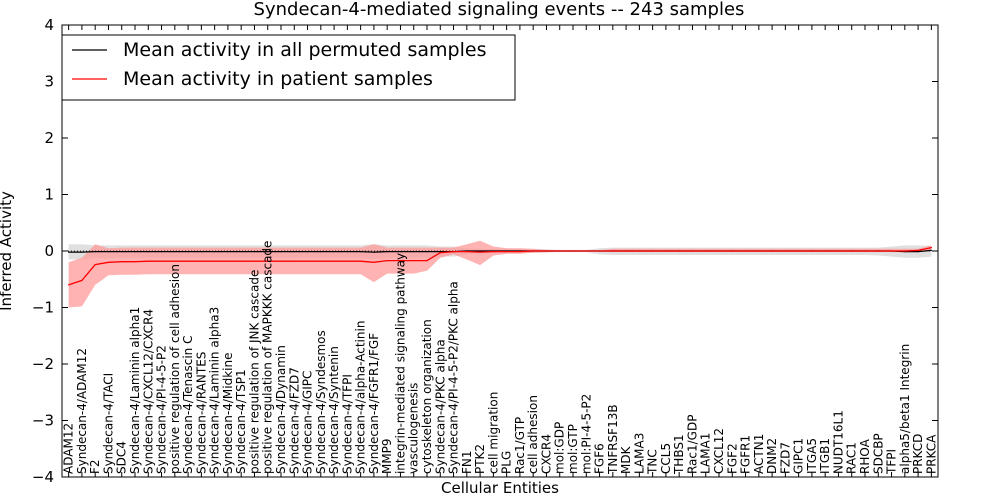 This screenshot has height=500, width=1000. What do you see at coordinates (109, 423) in the screenshot?
I see `x-tick-label: Syndecan-4/TACI` at bounding box center [109, 423].